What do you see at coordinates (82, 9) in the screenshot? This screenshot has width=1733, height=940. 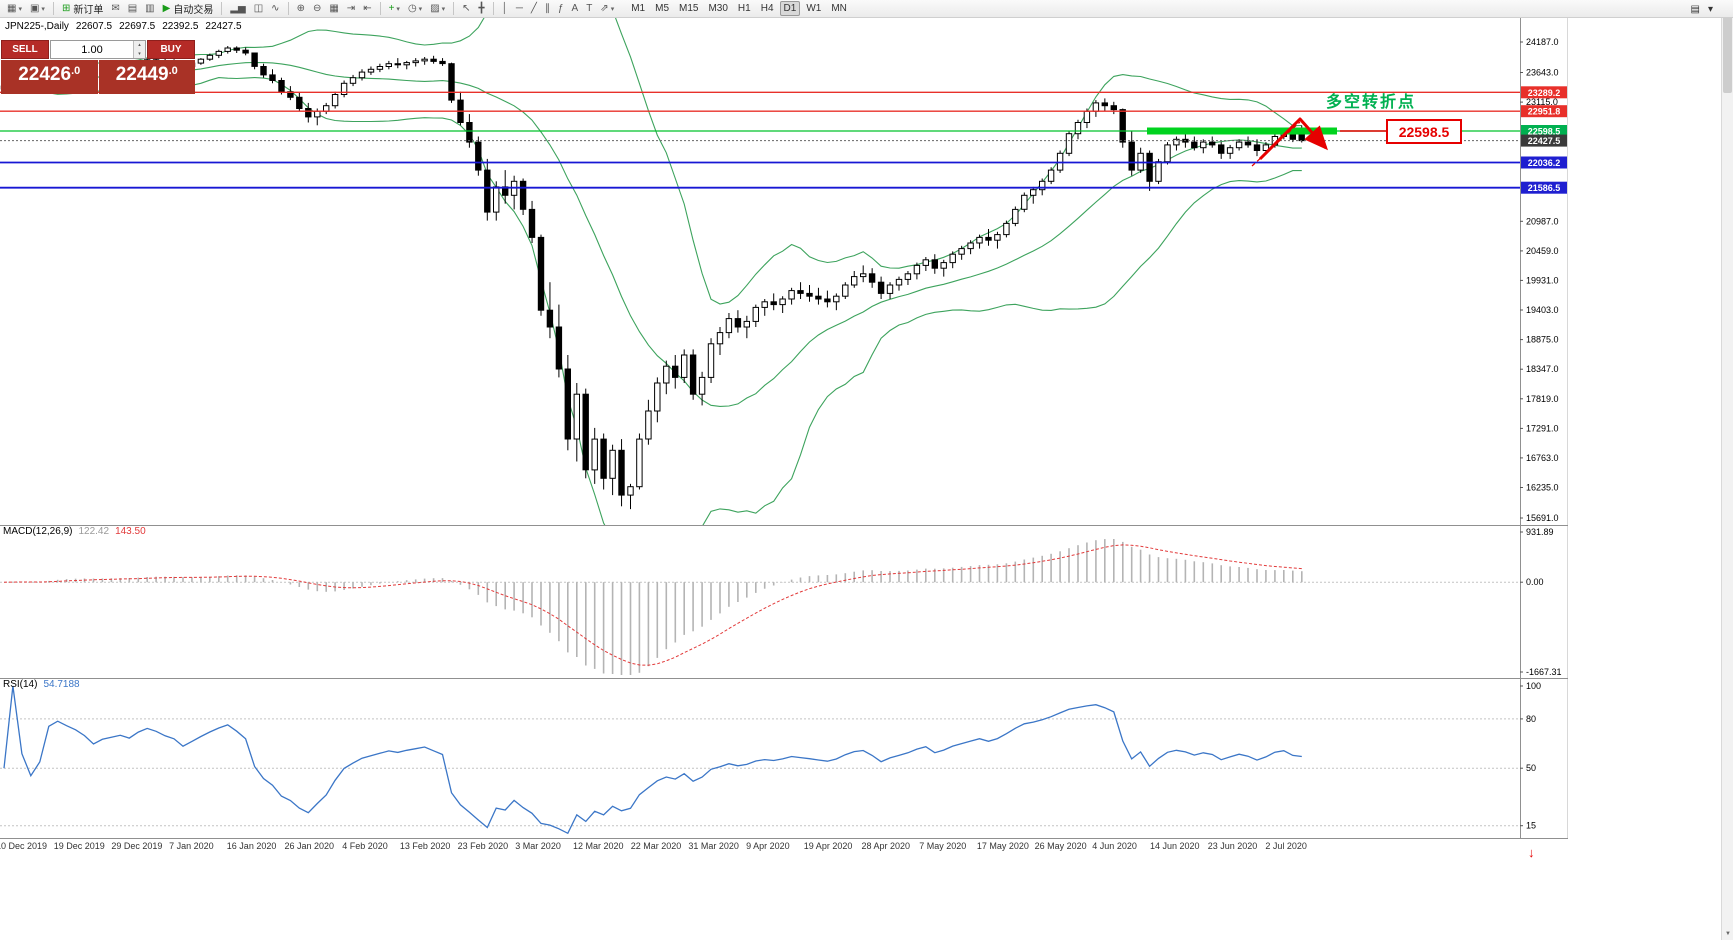 I see `new-order-button: ⊞ 新订单` at bounding box center [82, 9].